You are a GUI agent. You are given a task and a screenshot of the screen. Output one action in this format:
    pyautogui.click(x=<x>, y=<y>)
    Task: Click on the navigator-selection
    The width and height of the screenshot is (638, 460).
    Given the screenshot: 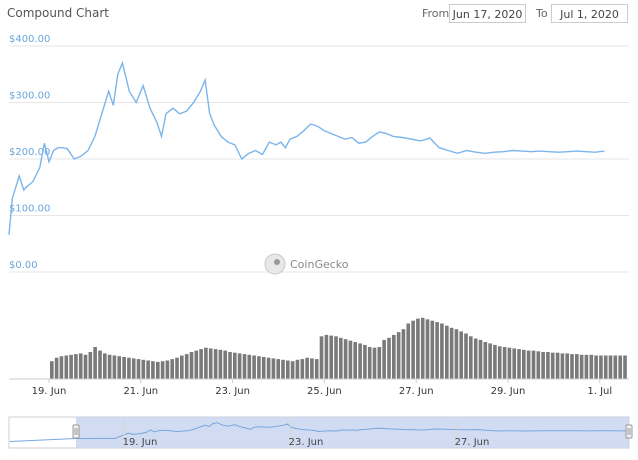 What is the action you would take?
    pyautogui.click(x=352, y=432)
    